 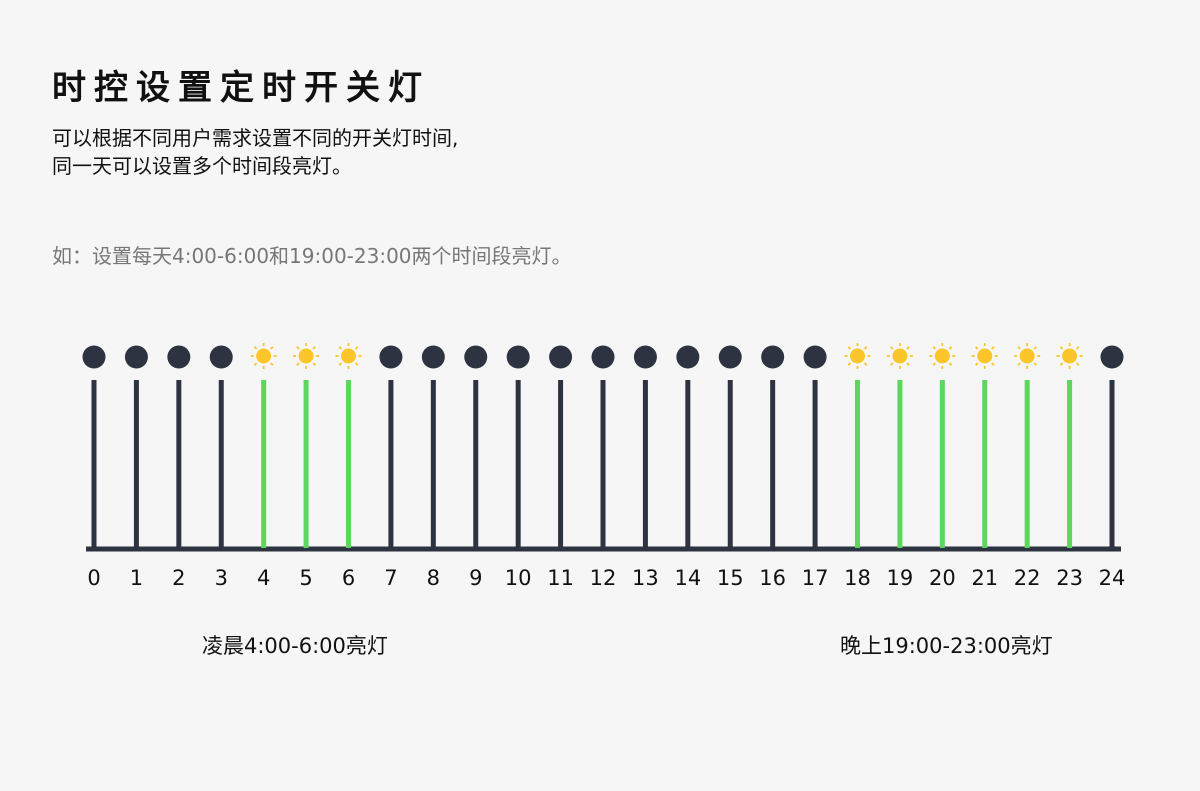 What do you see at coordinates (136, 578) in the screenshot?
I see `hour-tick-label: 1` at bounding box center [136, 578].